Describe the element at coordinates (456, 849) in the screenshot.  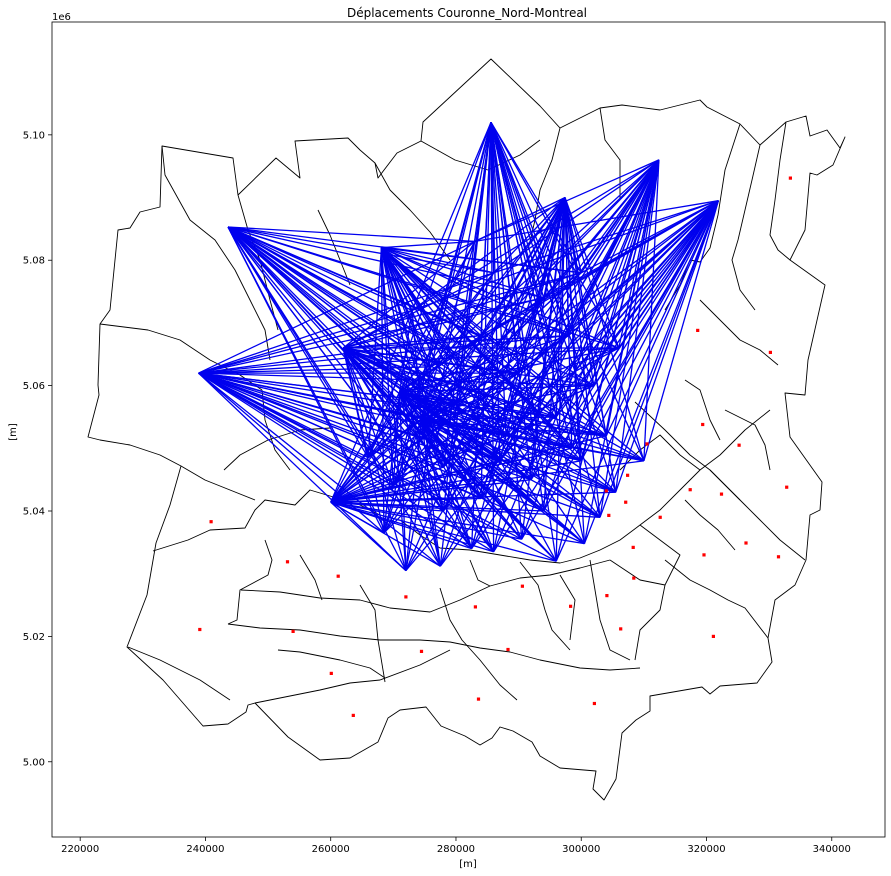
I see `x-tick-label: 280000` at that location.